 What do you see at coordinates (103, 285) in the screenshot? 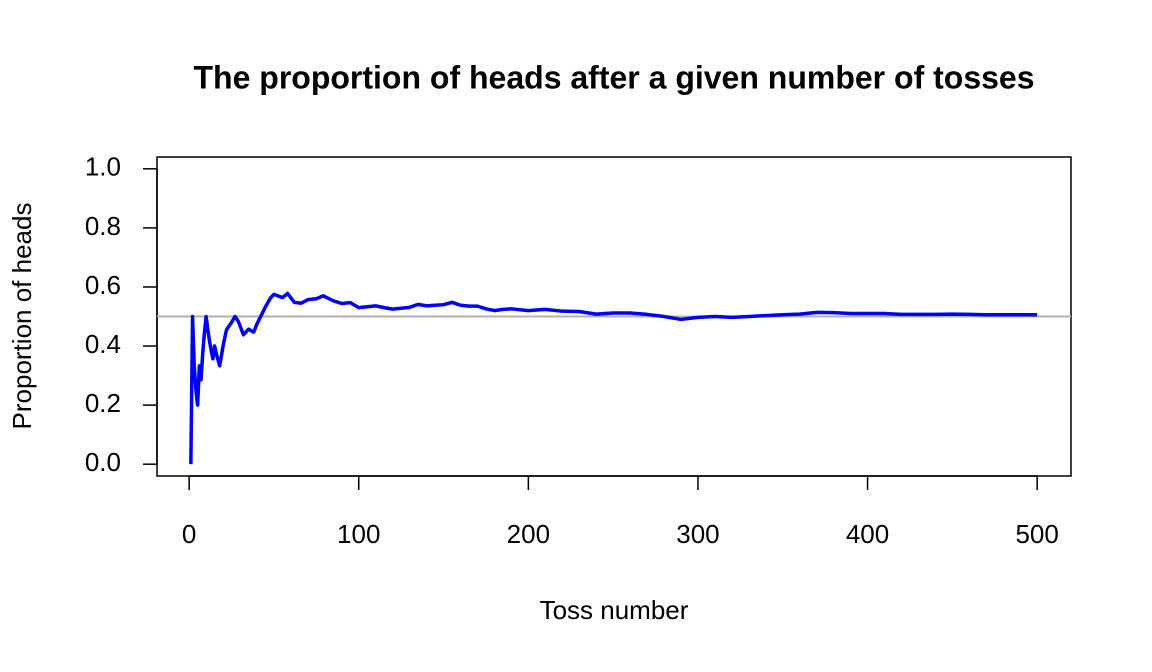
I see `y-tick-label: 0.6` at bounding box center [103, 285].